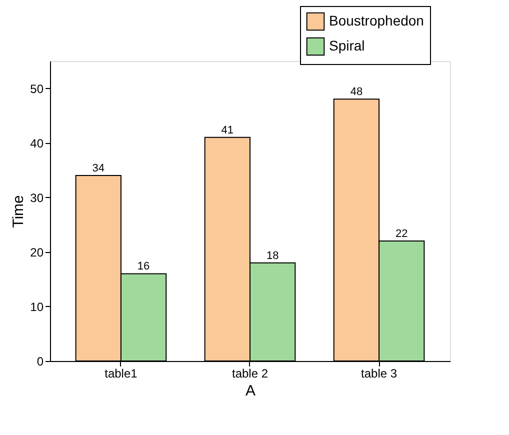 This screenshot has height=435, width=509. I want to click on y-tick-label: 20, so click(37, 252).